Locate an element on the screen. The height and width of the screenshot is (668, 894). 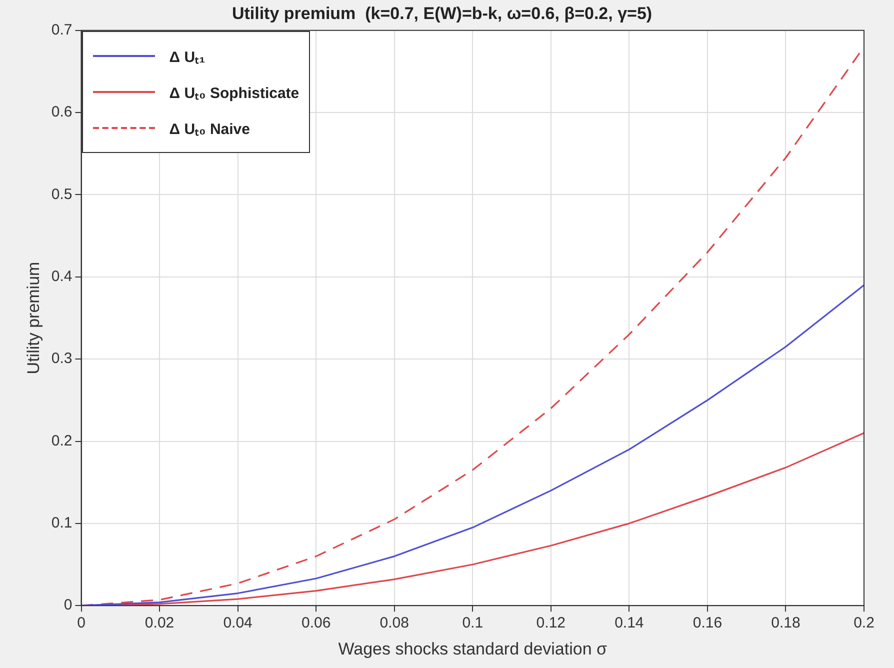
y-tick-label: 0.3 is located at coordinates (61, 359).